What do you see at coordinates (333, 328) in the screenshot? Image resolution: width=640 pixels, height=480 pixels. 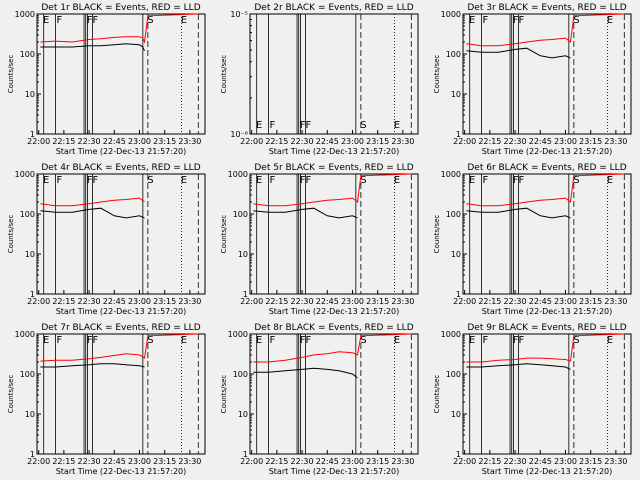 I see `chart-title: Det 8r BLACK = Events, RED = LLD` at bounding box center [333, 328].